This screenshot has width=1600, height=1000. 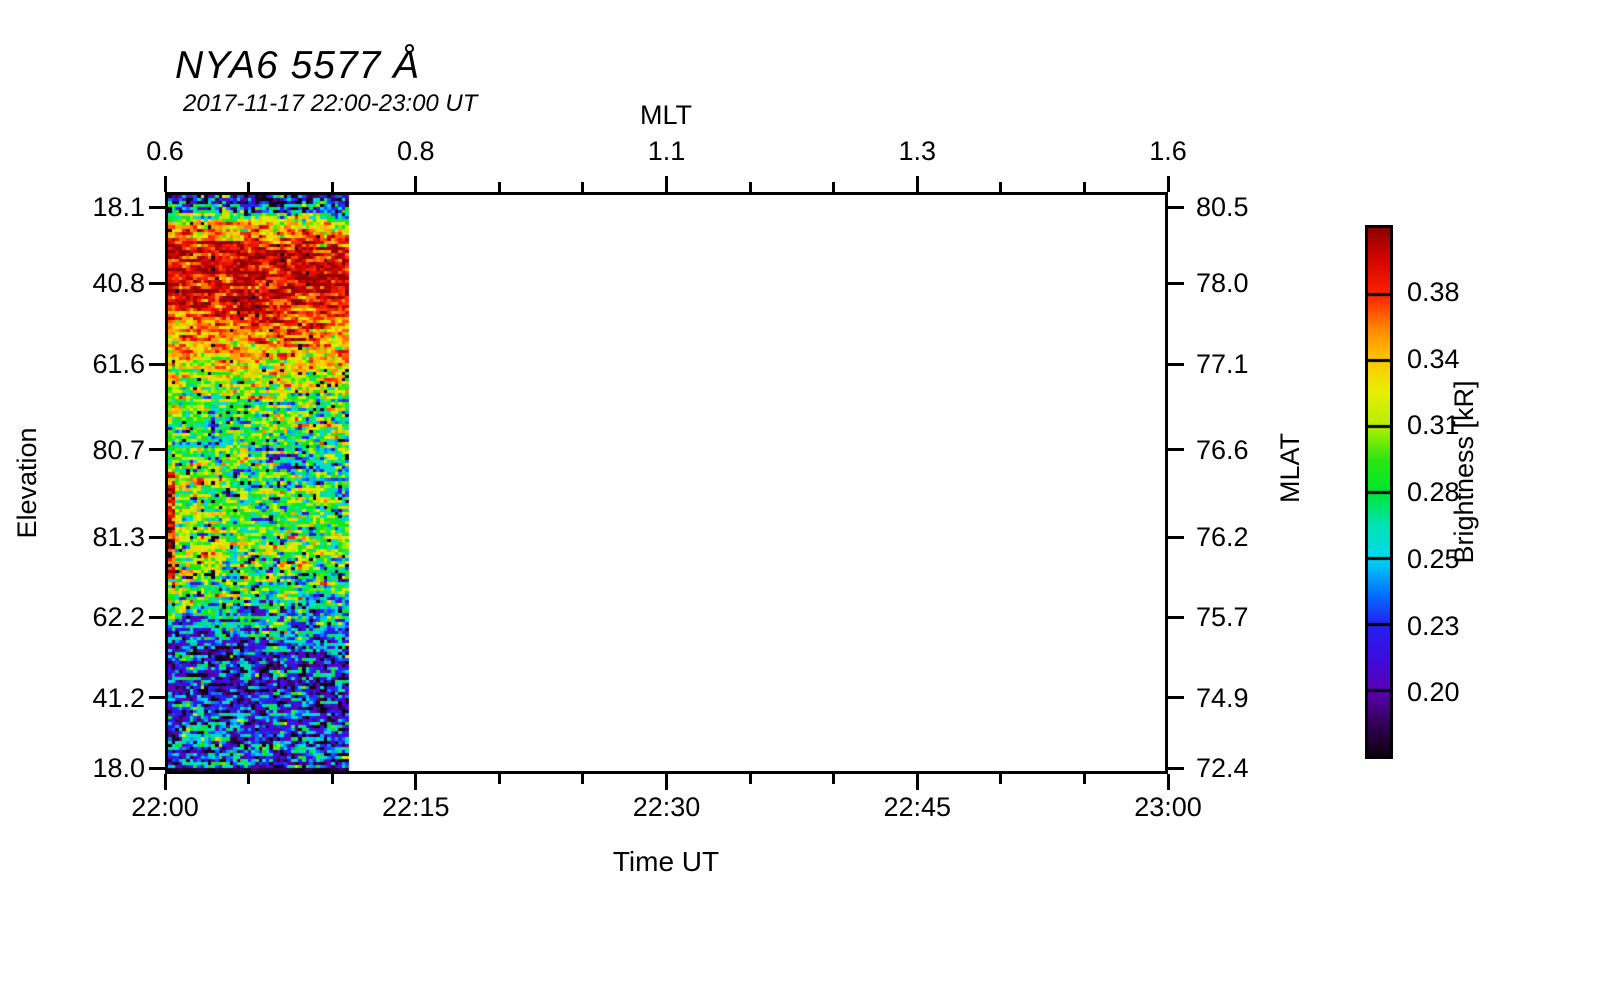 What do you see at coordinates (666, 861) in the screenshot?
I see `bottom-axis-title: Time UT` at bounding box center [666, 861].